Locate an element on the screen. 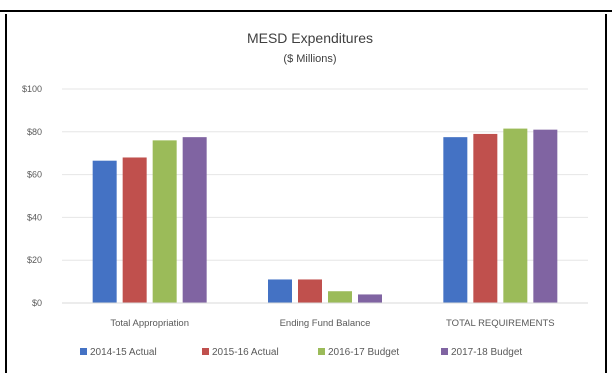  y-tick-label: $100 is located at coordinates (32, 89).